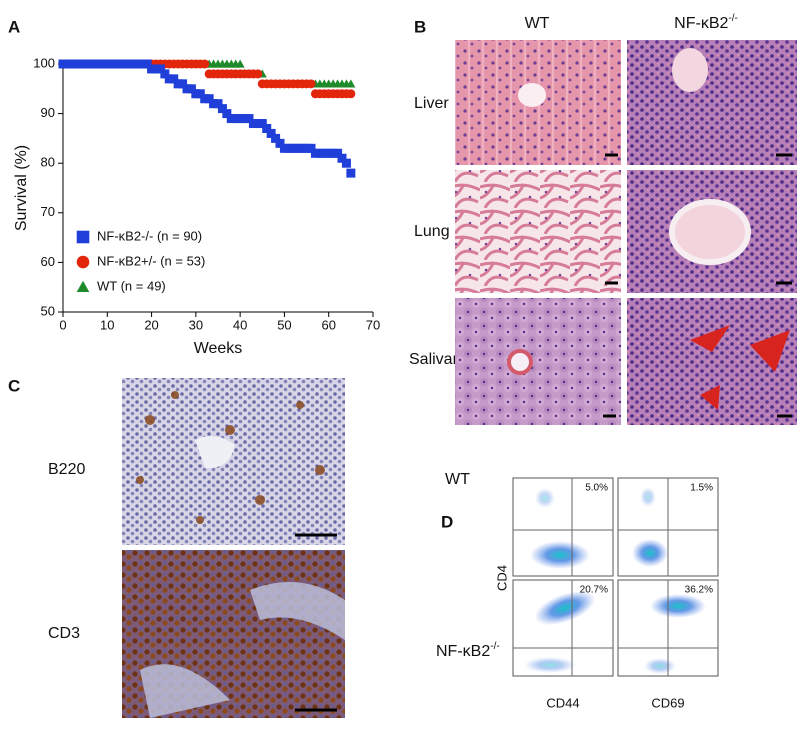 The width and height of the screenshot is (800, 734). What do you see at coordinates (149, 235) in the screenshot?
I see `legend-label: NF-κB2-/- (n = 90)` at bounding box center [149, 235].